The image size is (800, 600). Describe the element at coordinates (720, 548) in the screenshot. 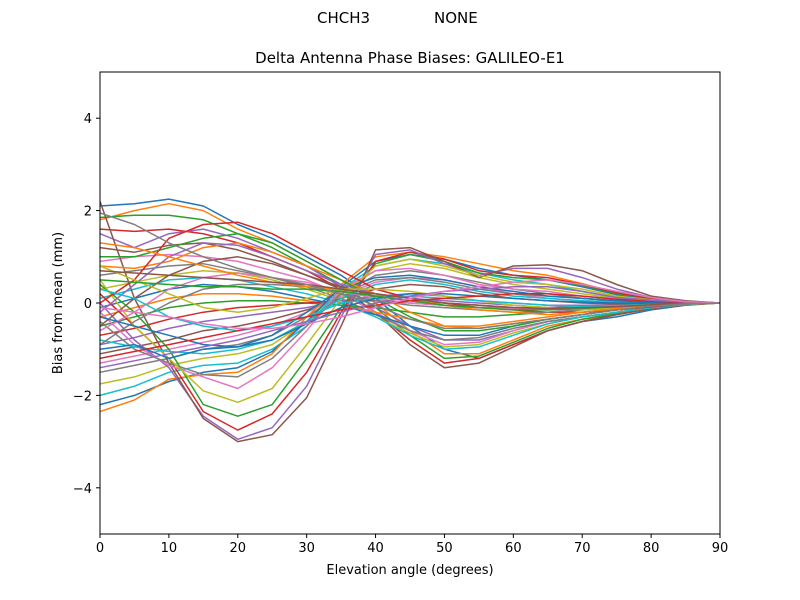

I see `x-tick-label: 90` at that location.